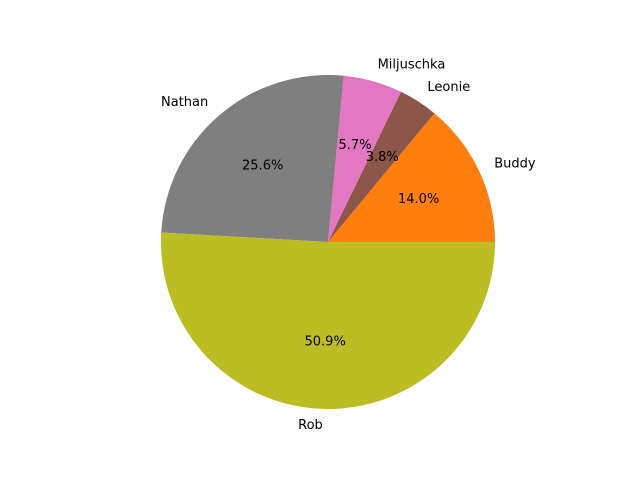  I want to click on pie-slice-leonie, so click(381, 167).